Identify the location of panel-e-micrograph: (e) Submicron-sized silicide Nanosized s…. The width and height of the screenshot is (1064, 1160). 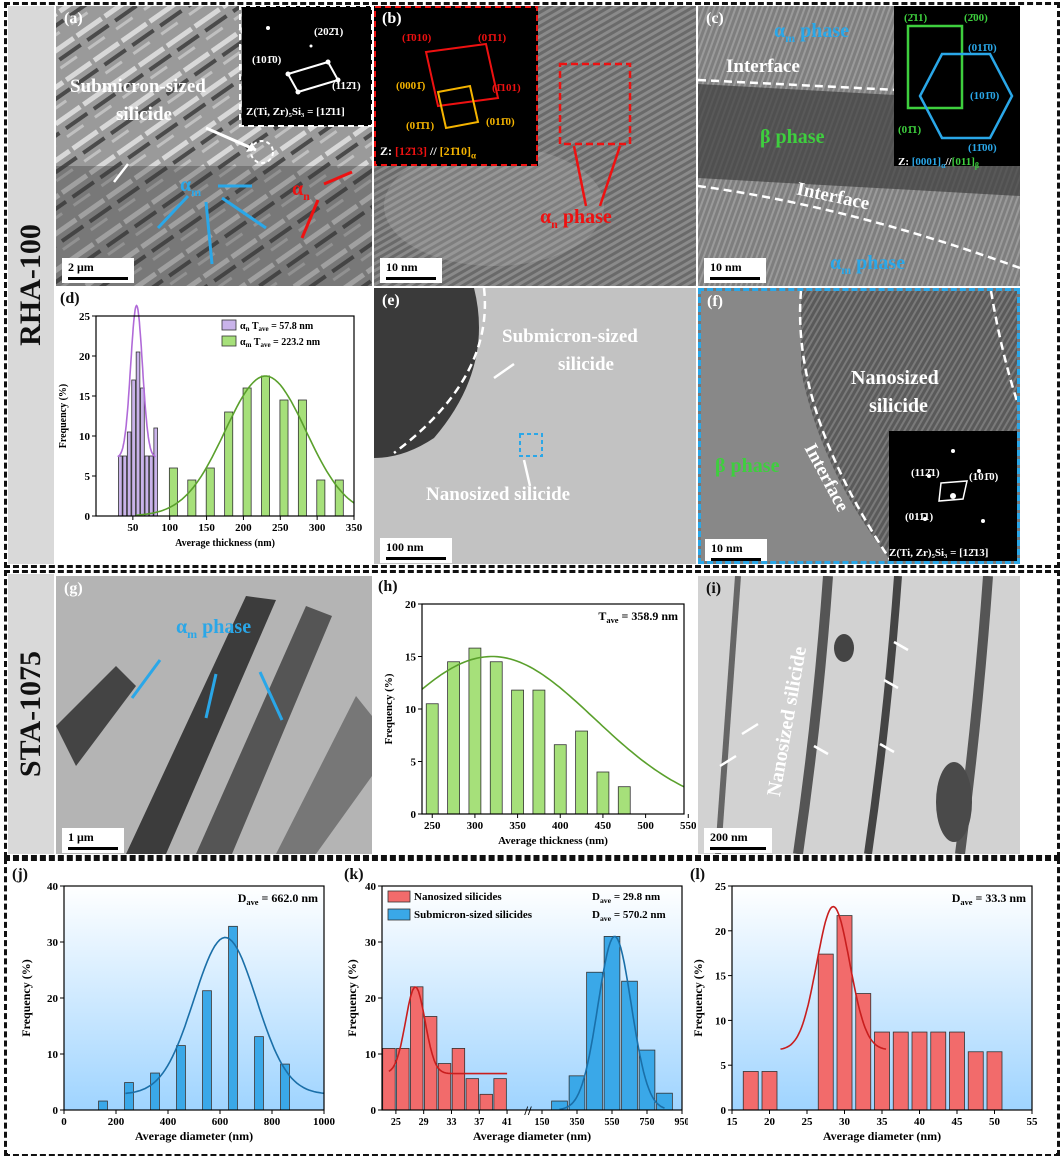
(535, 426).